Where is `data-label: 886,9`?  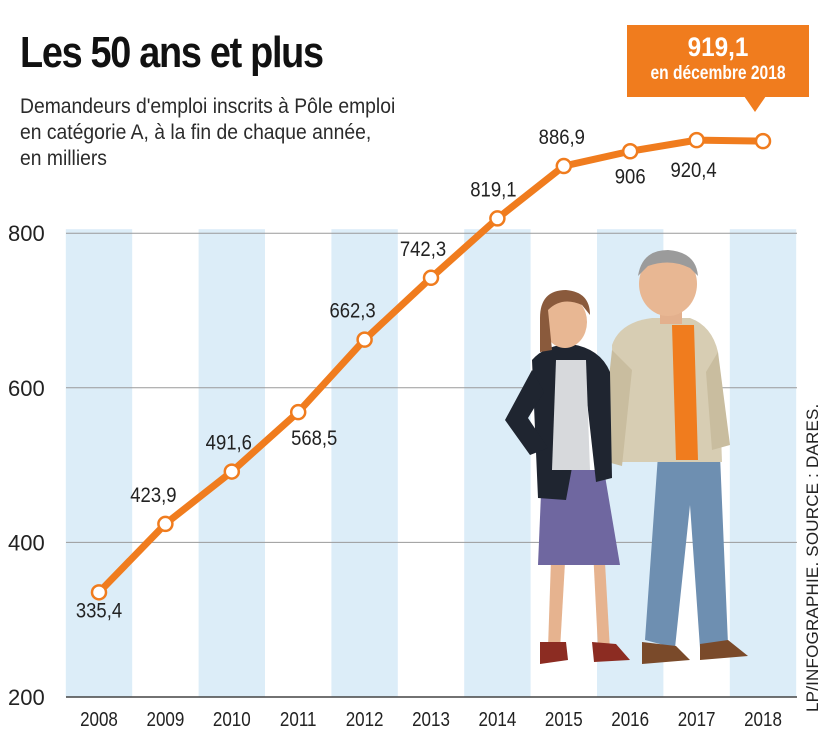
data-label: 886,9 is located at coordinates (562, 137).